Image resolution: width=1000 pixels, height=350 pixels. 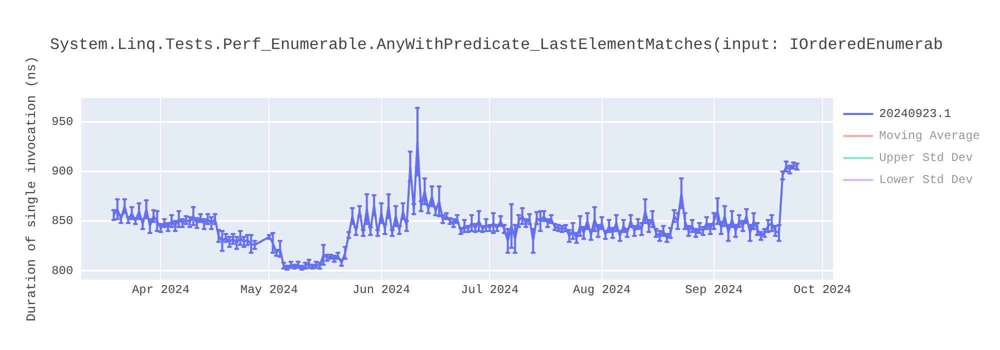 What do you see at coordinates (269, 289) in the screenshot?
I see `x-tick-label: May 2024` at bounding box center [269, 289].